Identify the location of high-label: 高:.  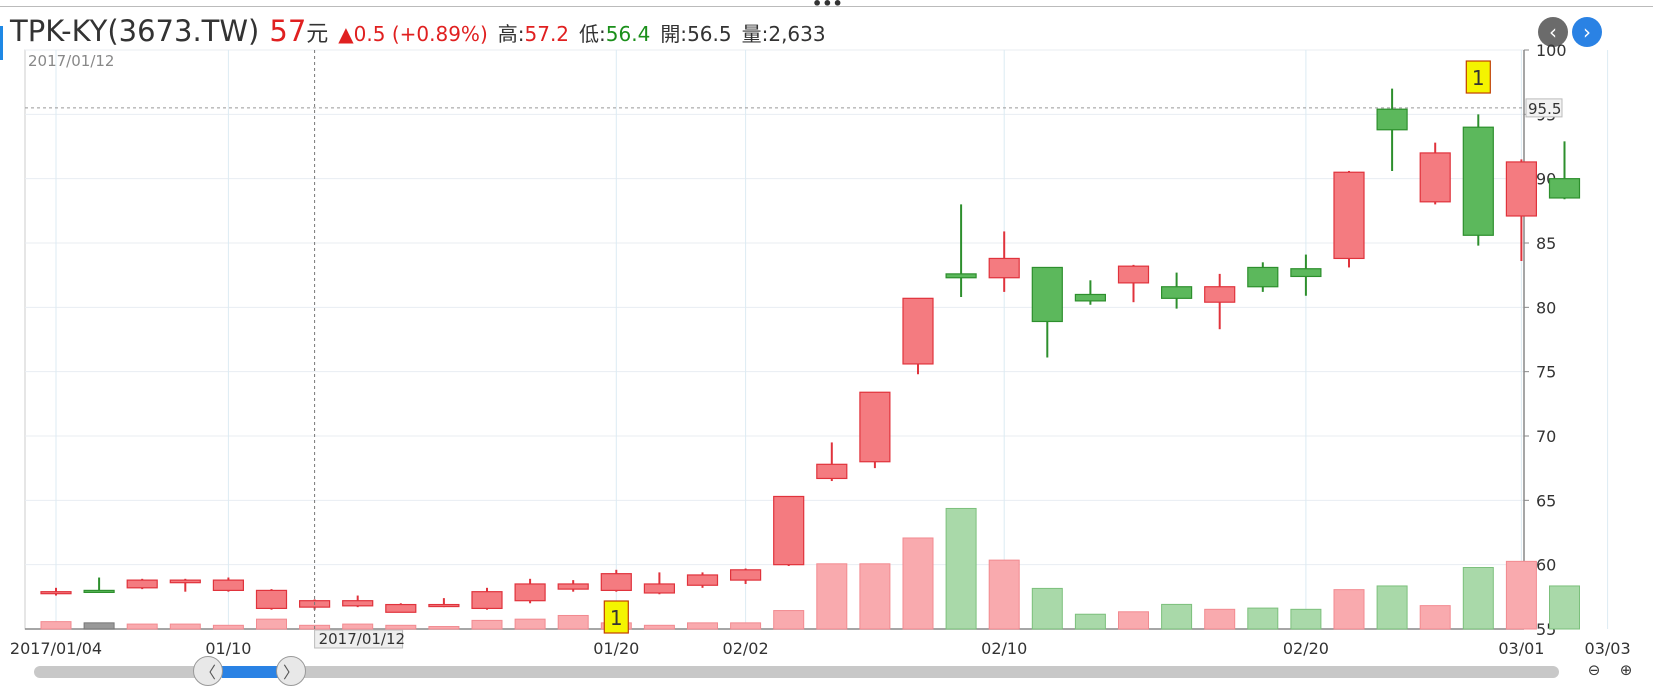
(511, 34).